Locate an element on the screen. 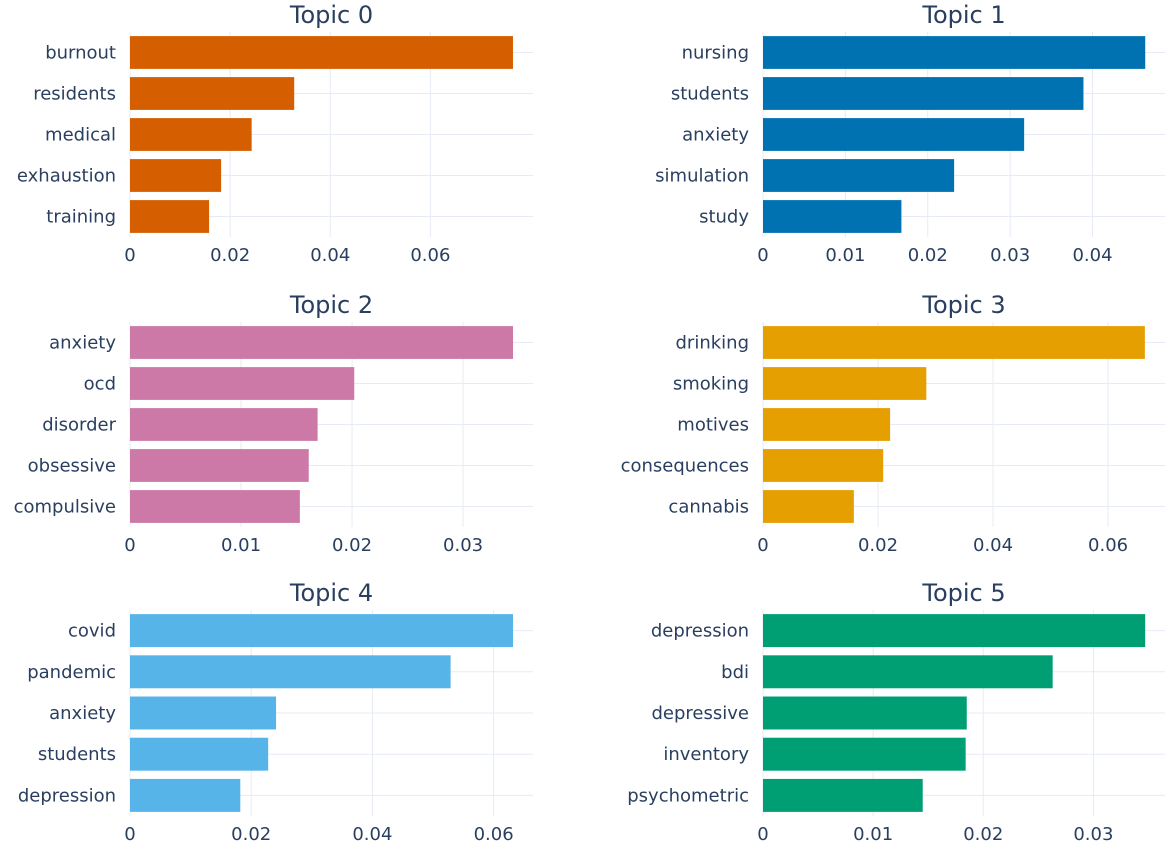  chart-title: Topic 4 is located at coordinates (331, 593).